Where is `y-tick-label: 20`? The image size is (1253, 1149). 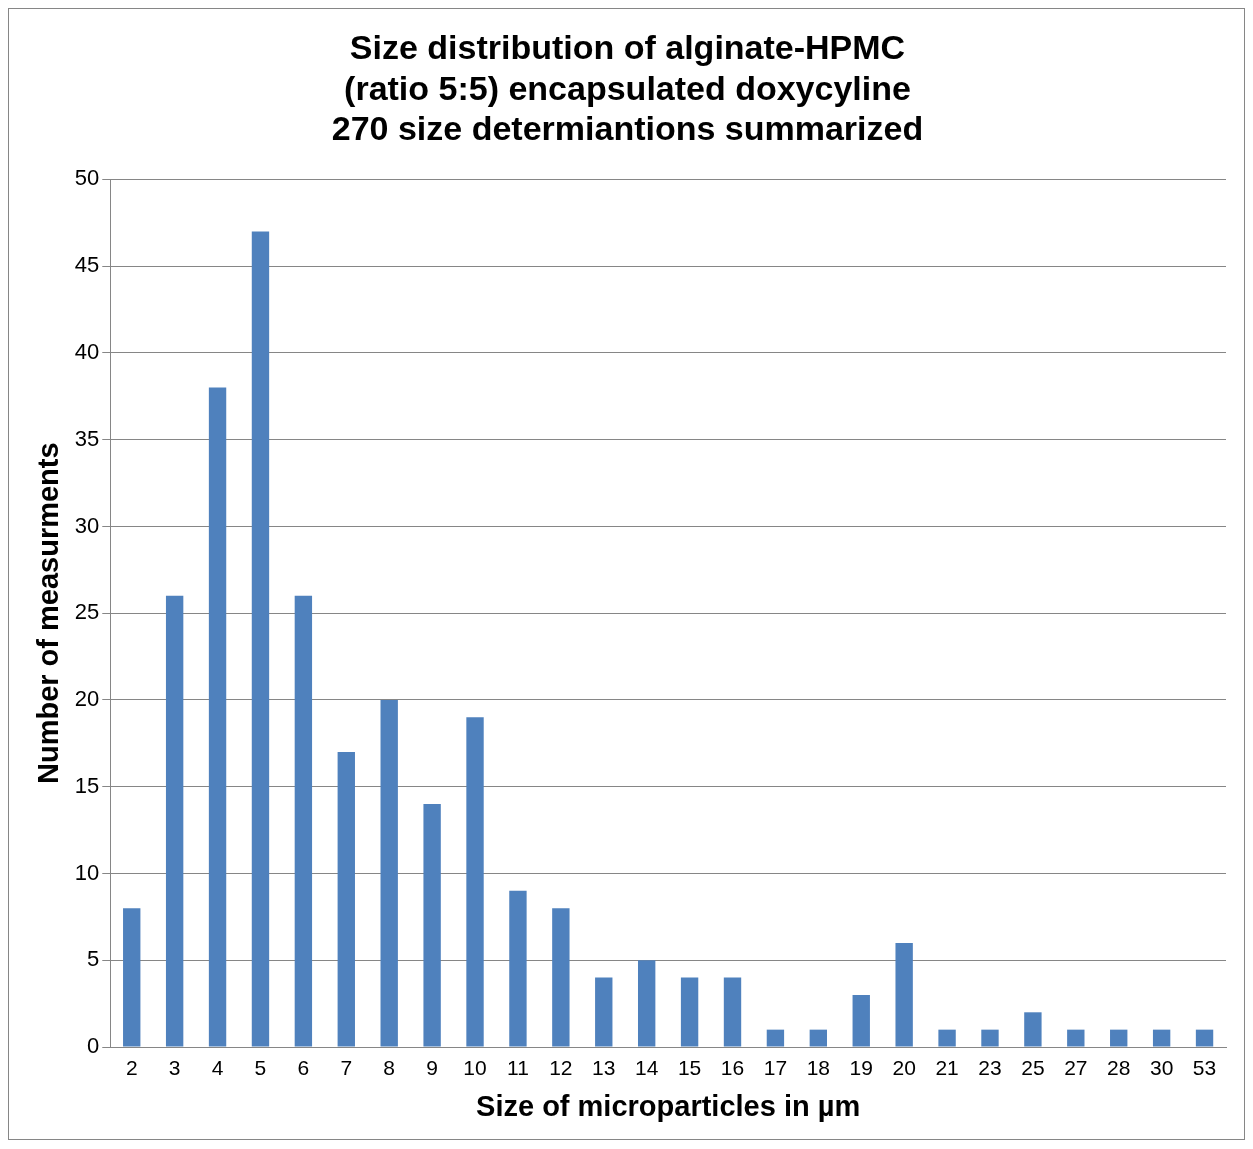
y-tick-label: 20 is located at coordinates (87, 699).